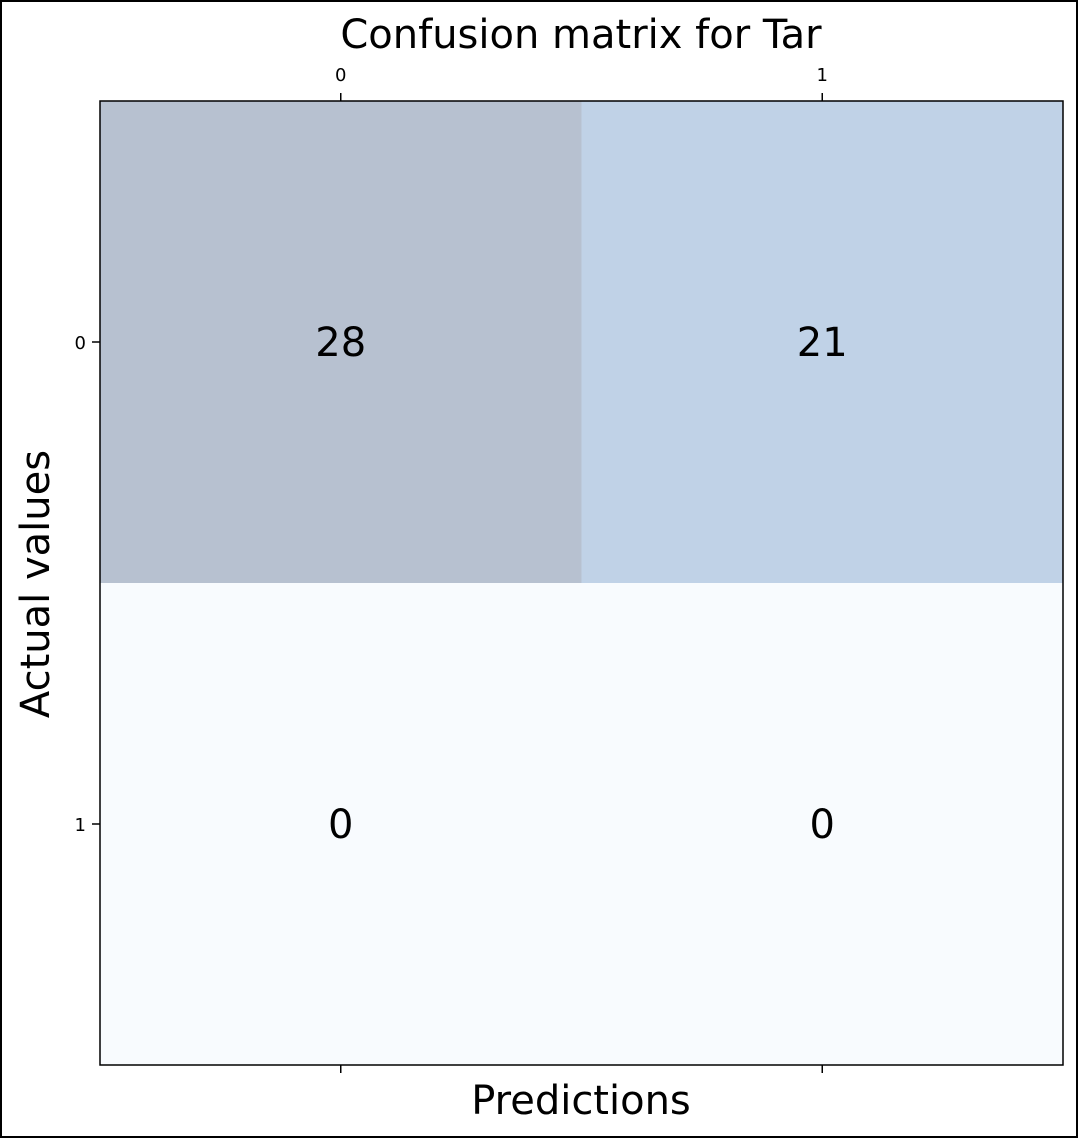 Image resolution: width=1078 pixels, height=1138 pixels. I want to click on cell-value-1-0: 0, so click(340, 825).